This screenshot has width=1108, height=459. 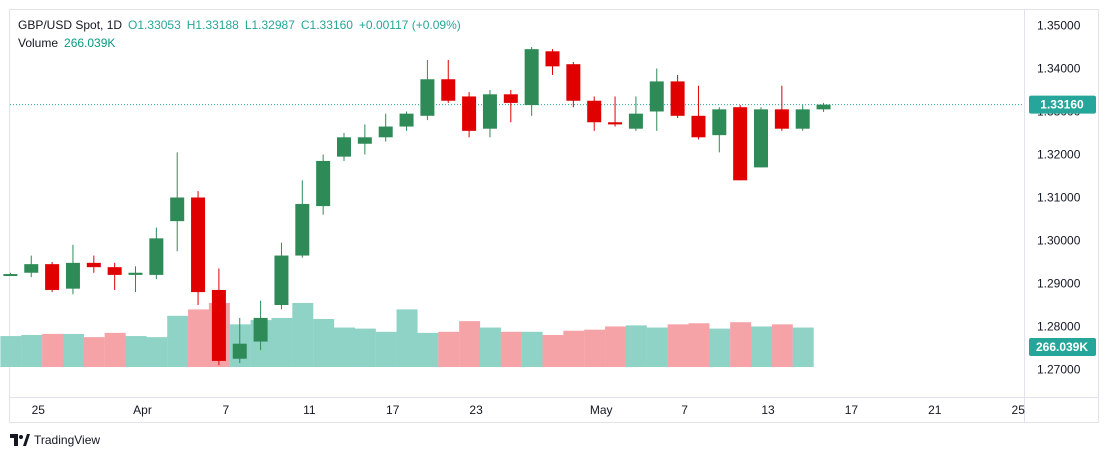 I want to click on volume-row: Volume 266.039K, so click(x=239, y=43).